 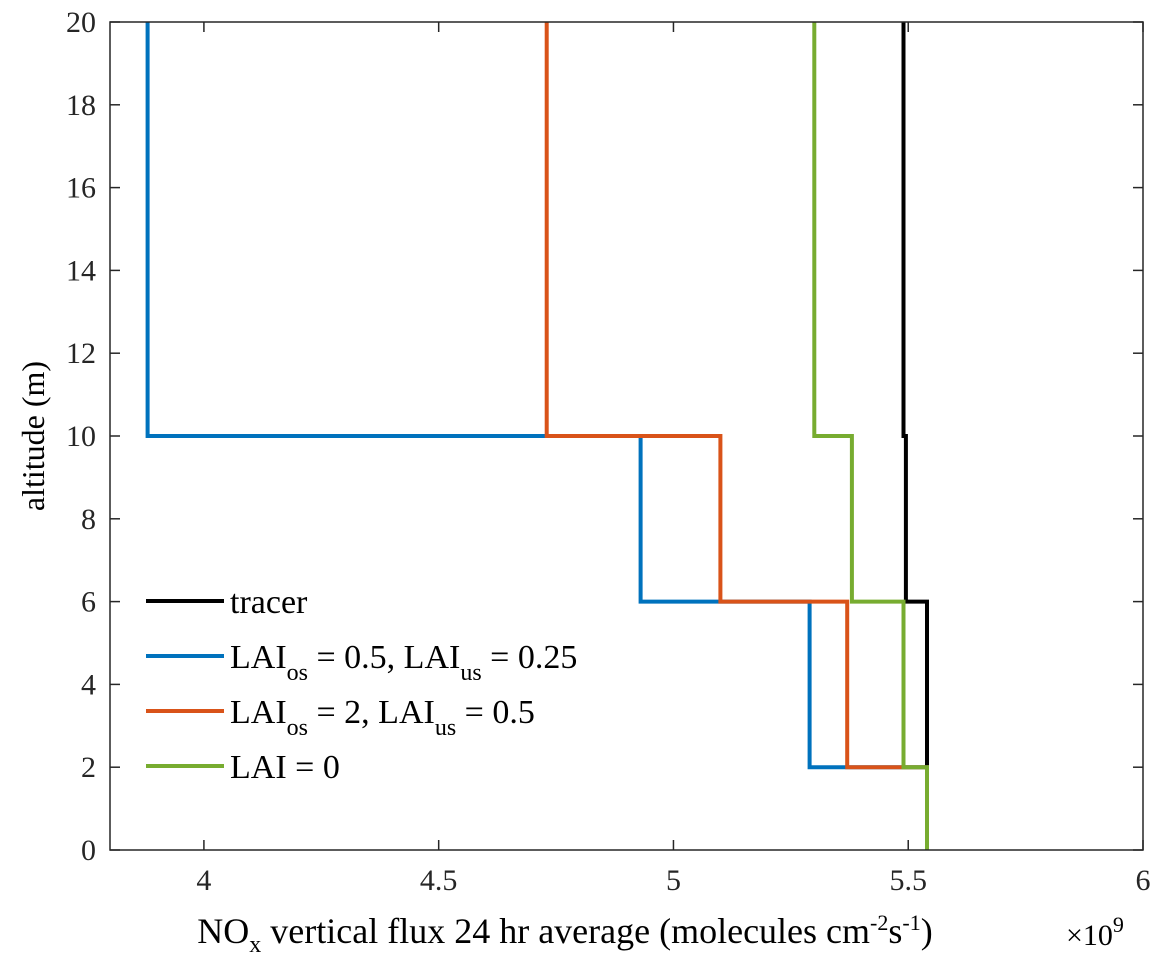 I want to click on x-tick-label: 5, so click(x=673, y=880).